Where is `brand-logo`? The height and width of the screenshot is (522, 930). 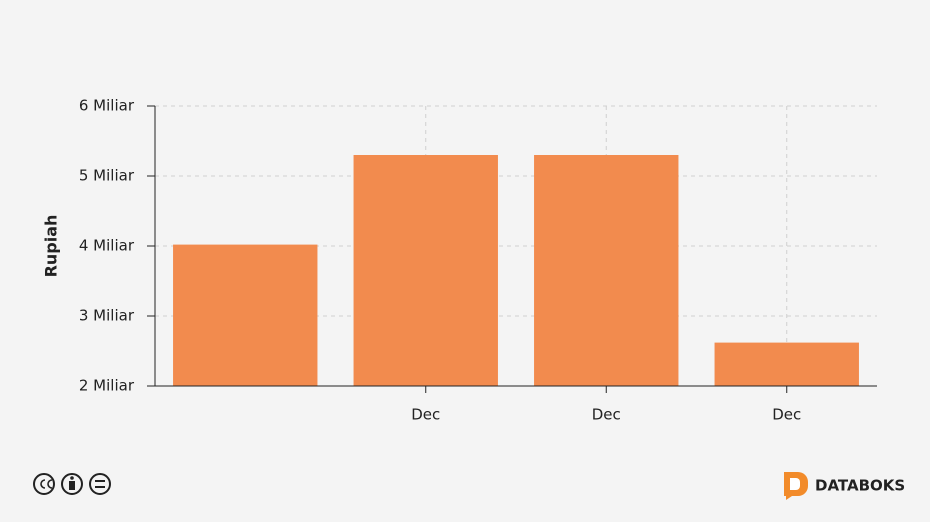 brand-logo is located at coordinates (796, 486).